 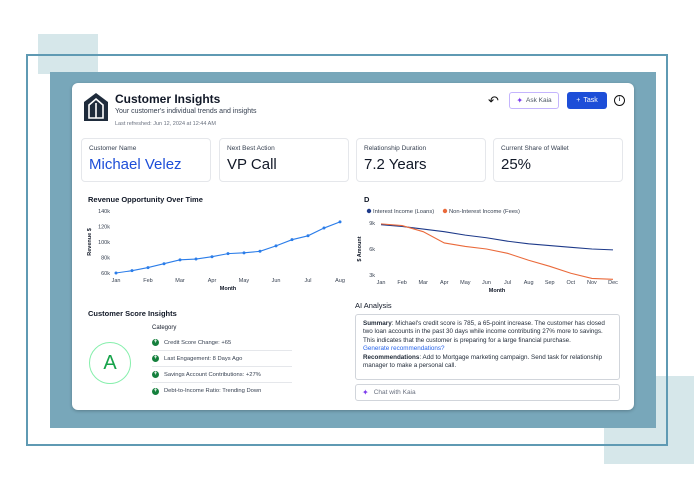 I want to click on x-tick-label: Oct, so click(x=571, y=283).